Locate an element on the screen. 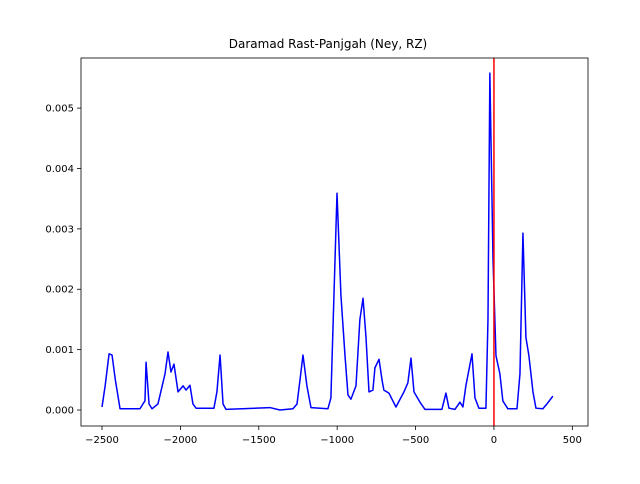 The height and width of the screenshot is (484, 640). y-tick-label: 0.004 is located at coordinates (59, 169).